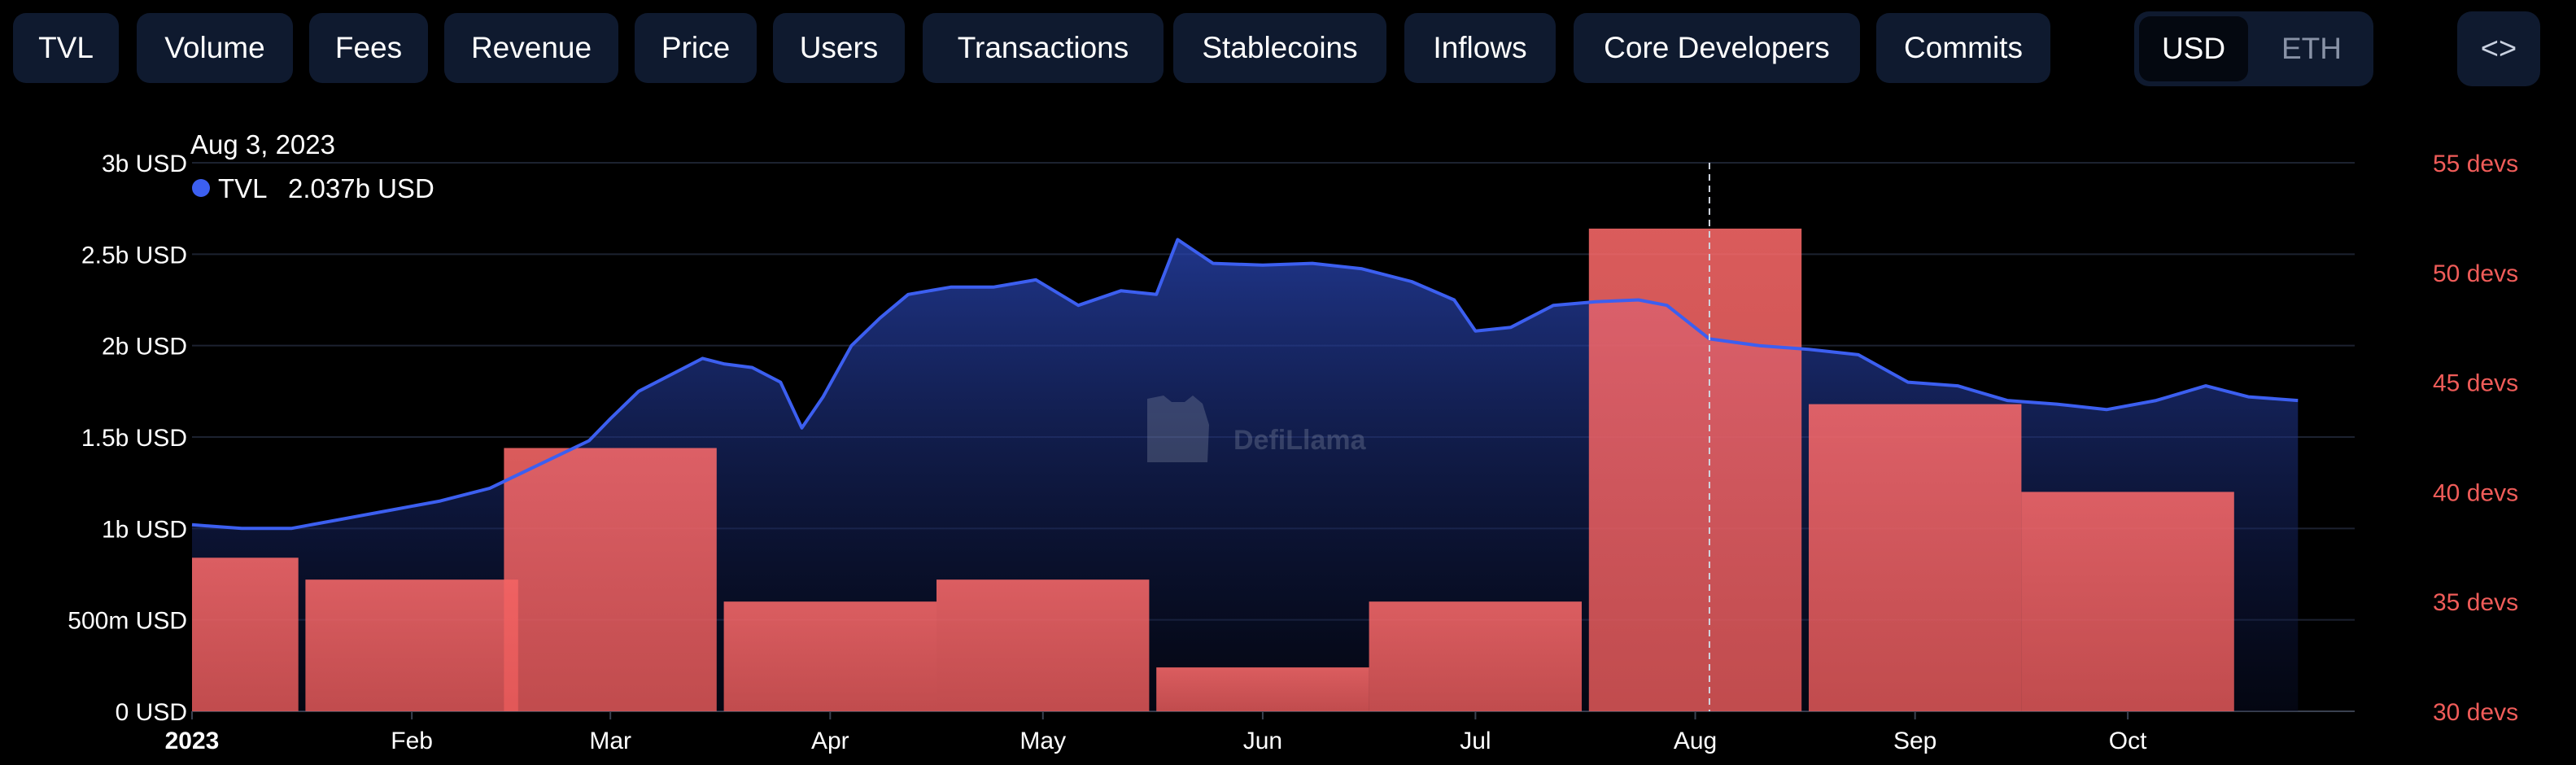 This screenshot has height=765, width=2576. What do you see at coordinates (1963, 48) in the screenshot?
I see `tab-commits: Commits` at bounding box center [1963, 48].